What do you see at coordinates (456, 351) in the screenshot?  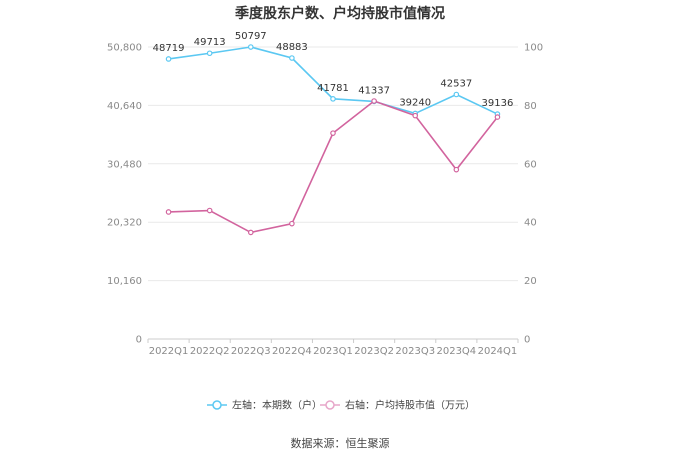 I see `x-tick-label: 2023Q4` at bounding box center [456, 351].